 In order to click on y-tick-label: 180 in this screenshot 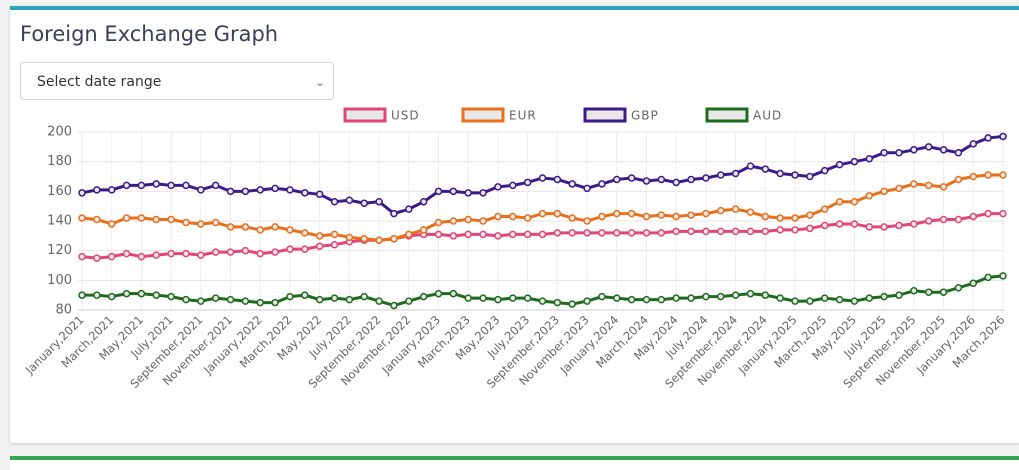, I will do `click(59, 161)`.